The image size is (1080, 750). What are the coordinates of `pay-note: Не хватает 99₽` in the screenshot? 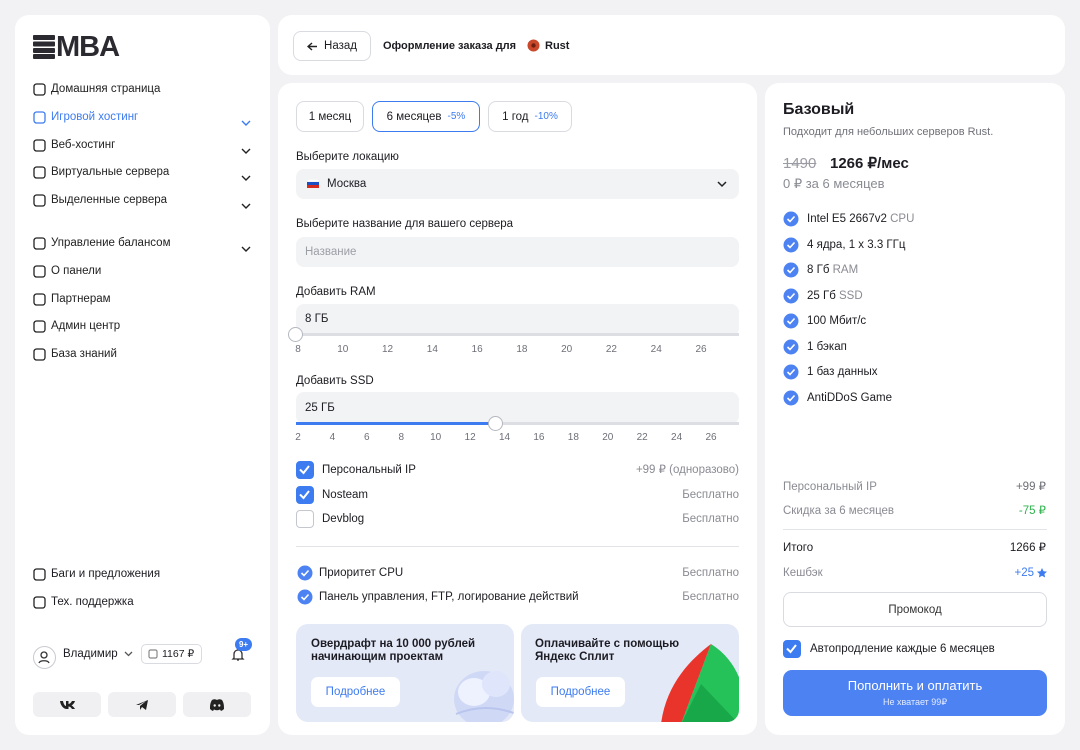 It's located at (915, 702).